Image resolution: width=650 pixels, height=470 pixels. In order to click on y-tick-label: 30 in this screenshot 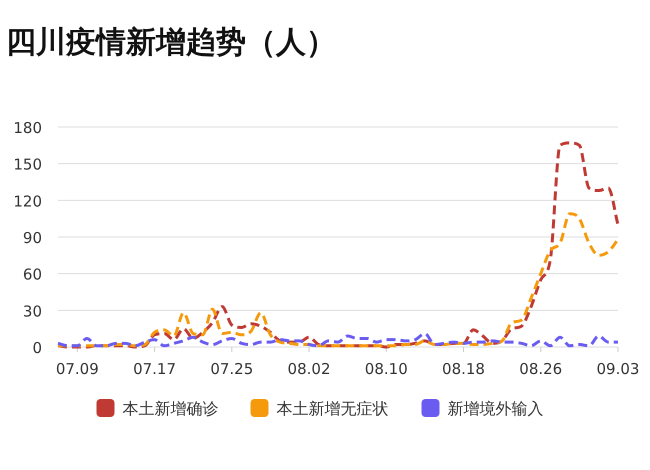, I will do `click(32, 311)`.